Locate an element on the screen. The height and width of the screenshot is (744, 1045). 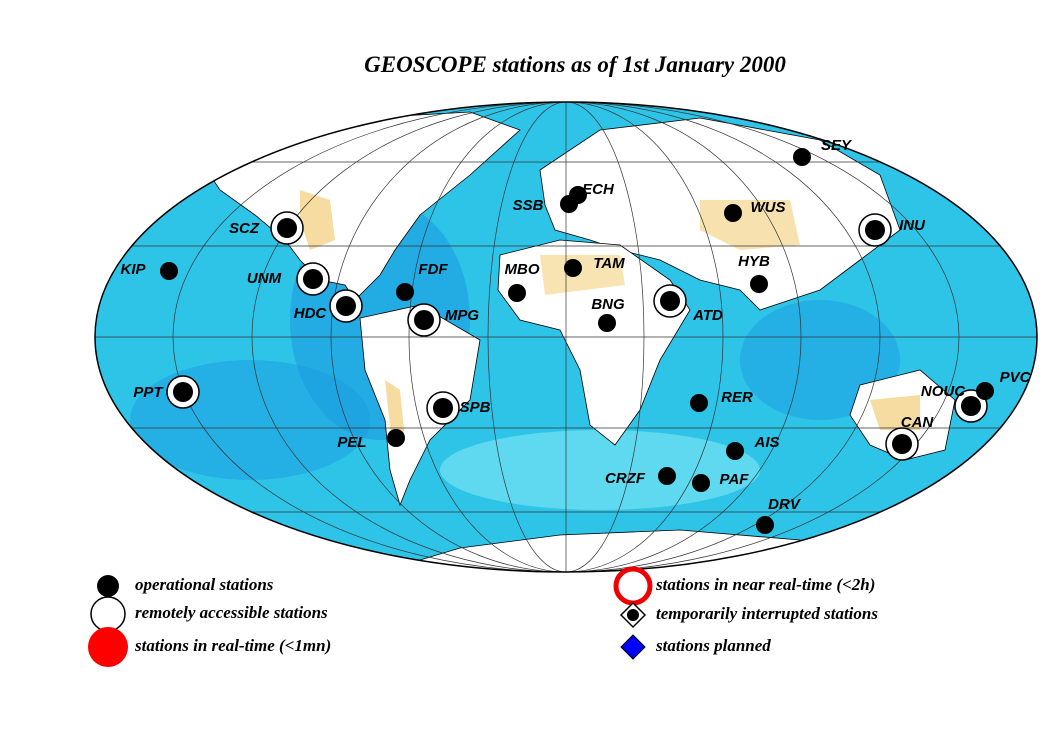
legend-label: operational stations is located at coordinates (204, 584).